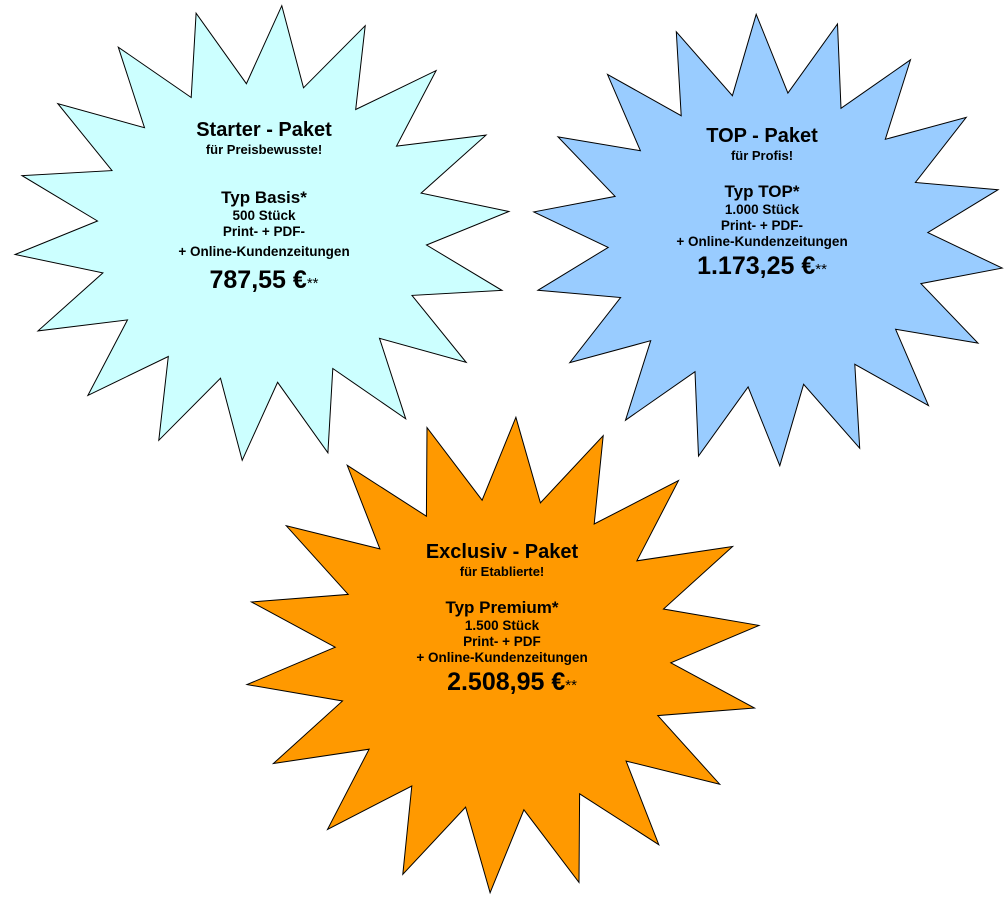  What do you see at coordinates (264, 215) in the screenshot?
I see `starter-quantity: 500 Stück` at bounding box center [264, 215].